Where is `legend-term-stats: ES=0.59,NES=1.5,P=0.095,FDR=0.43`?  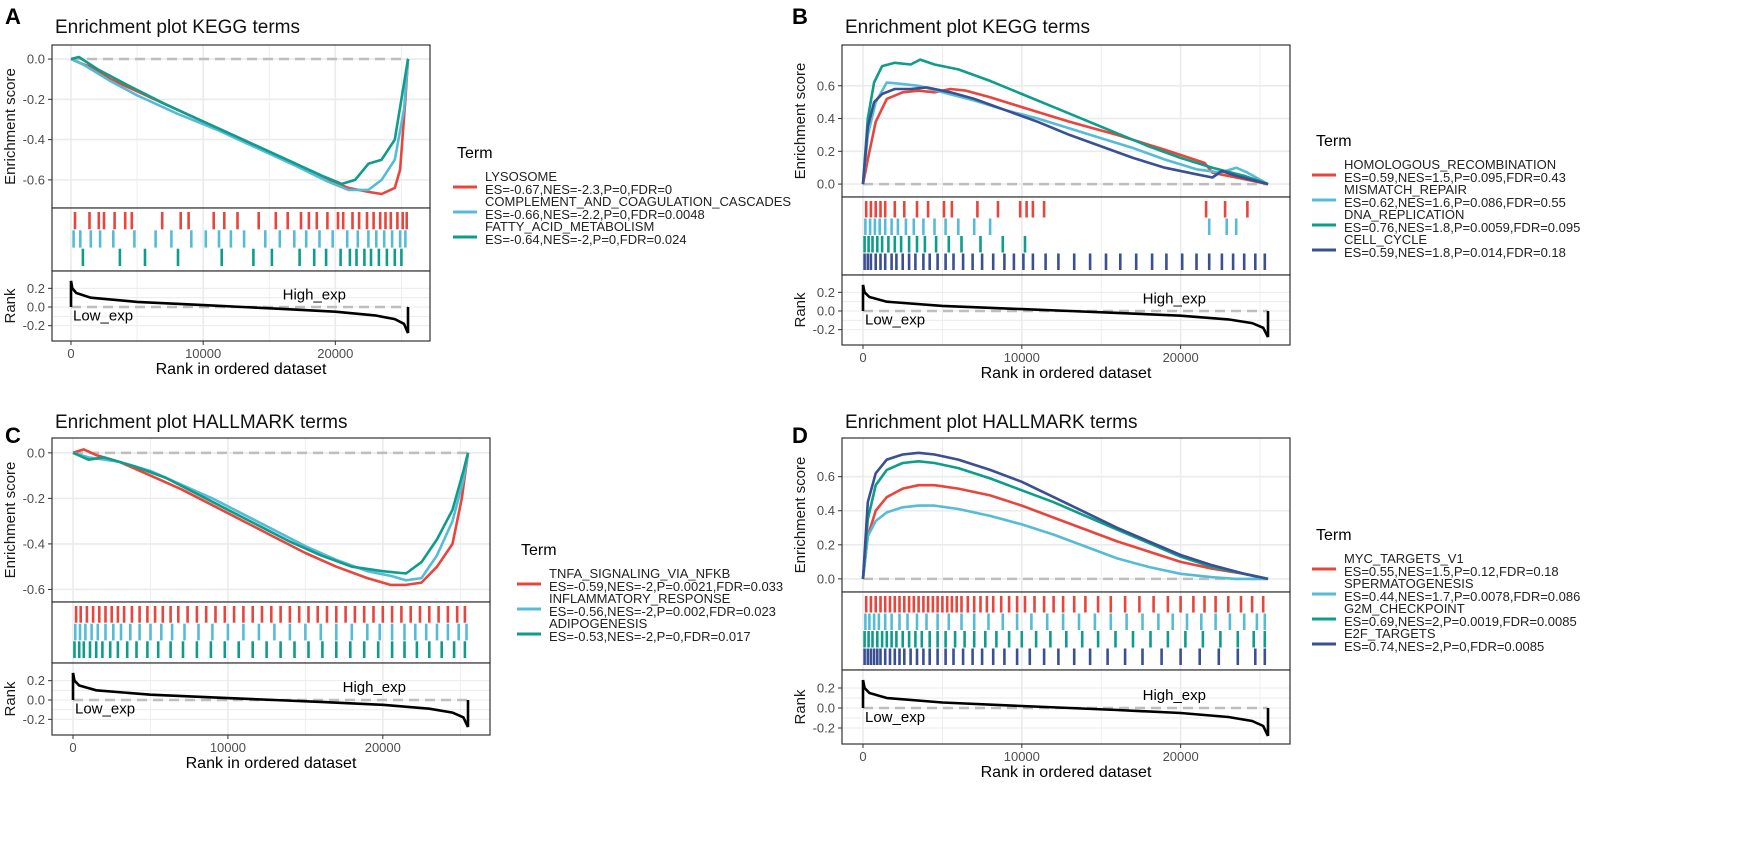
legend-term-stats: ES=0.59,NES=1.5,P=0.095,FDR=0.43 is located at coordinates (1455, 177).